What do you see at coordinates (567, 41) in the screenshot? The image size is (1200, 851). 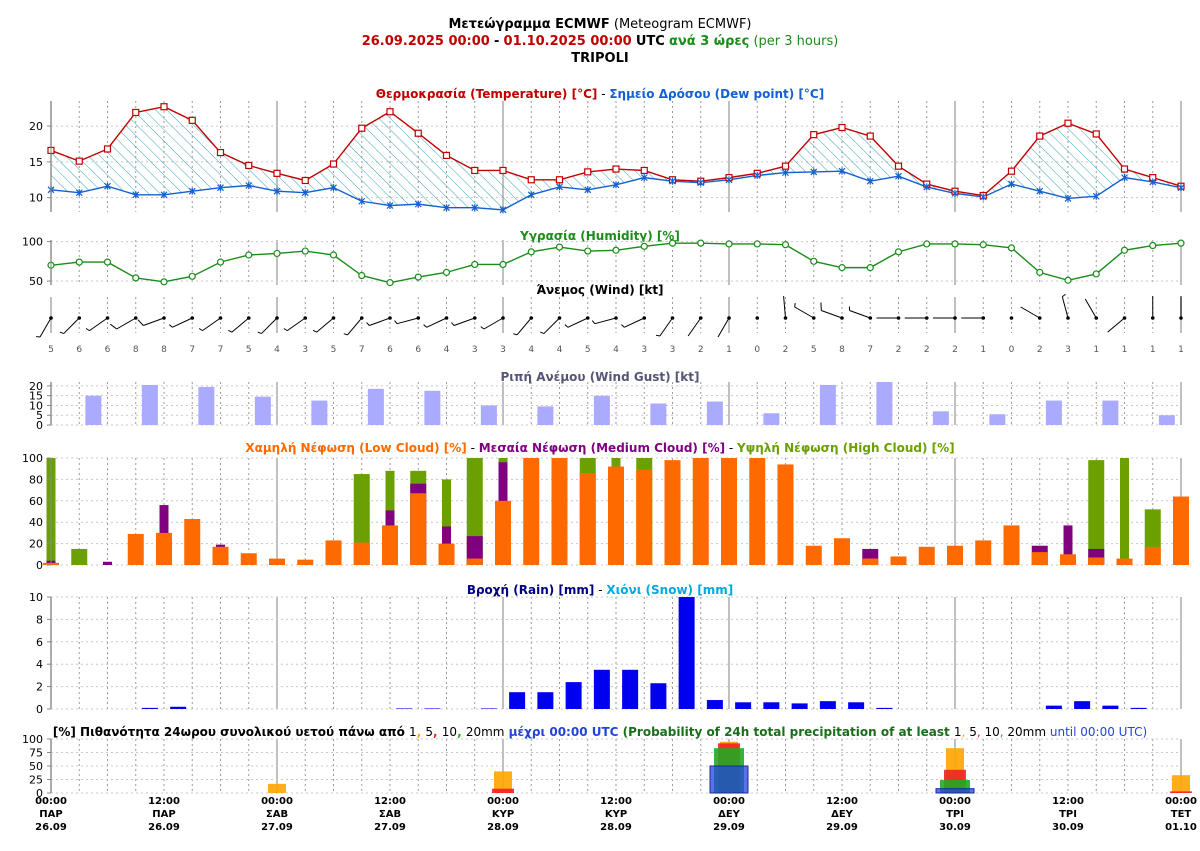 I see `date-end: 01.10.2025 00:00` at bounding box center [567, 41].